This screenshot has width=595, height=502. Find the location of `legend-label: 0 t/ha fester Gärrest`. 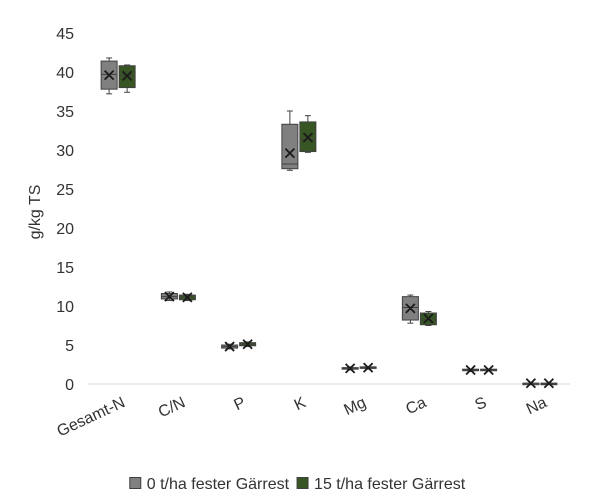

legend-label: 0 t/ha fester Gärrest is located at coordinates (218, 484).